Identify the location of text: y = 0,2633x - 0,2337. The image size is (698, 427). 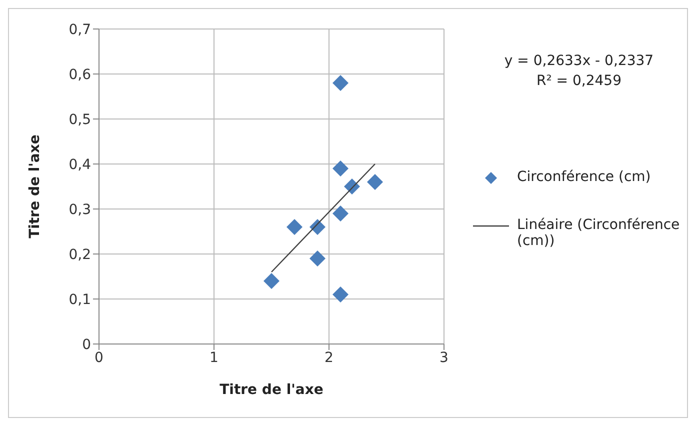
(579, 61).